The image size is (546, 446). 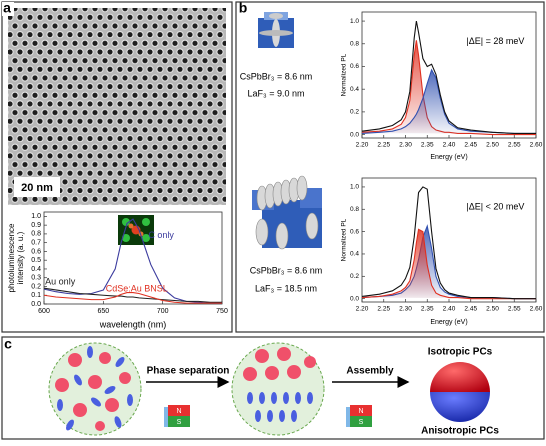 I want to click on y-tick-label: 0.5, so click(x=36, y=260).